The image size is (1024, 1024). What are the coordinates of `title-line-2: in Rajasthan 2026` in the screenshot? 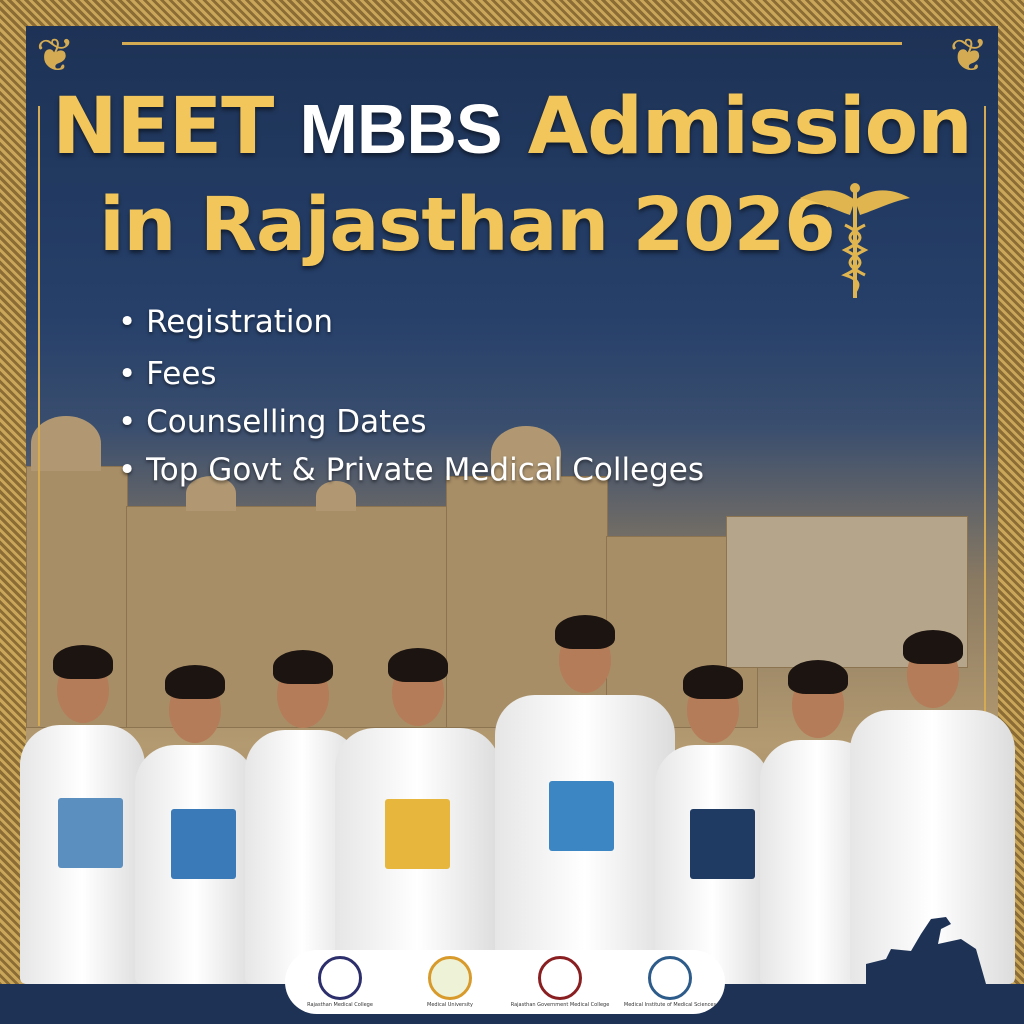 It's located at (467, 225).